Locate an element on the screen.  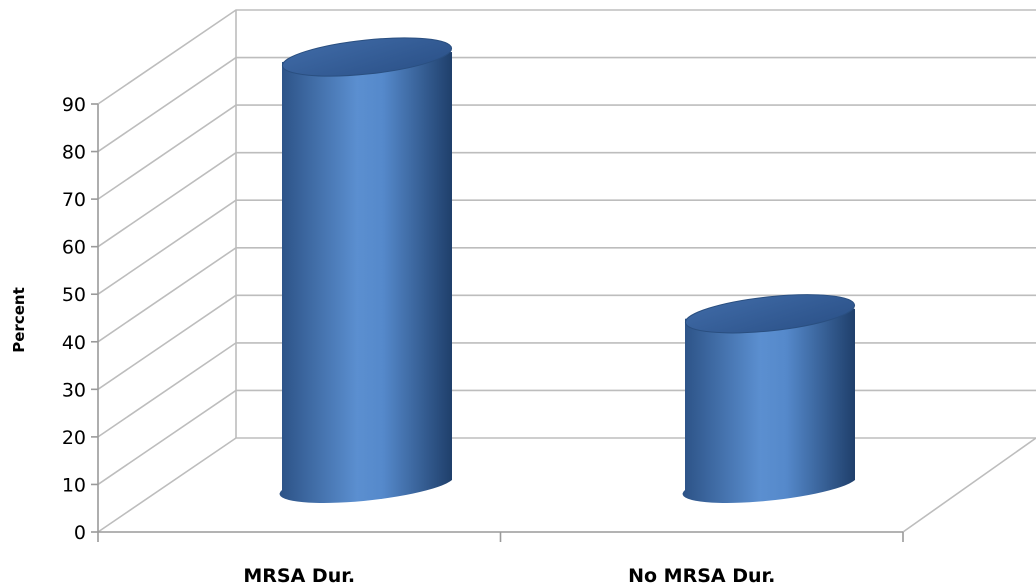
x-category-label: No MRSA Dur. is located at coordinates (701, 576).